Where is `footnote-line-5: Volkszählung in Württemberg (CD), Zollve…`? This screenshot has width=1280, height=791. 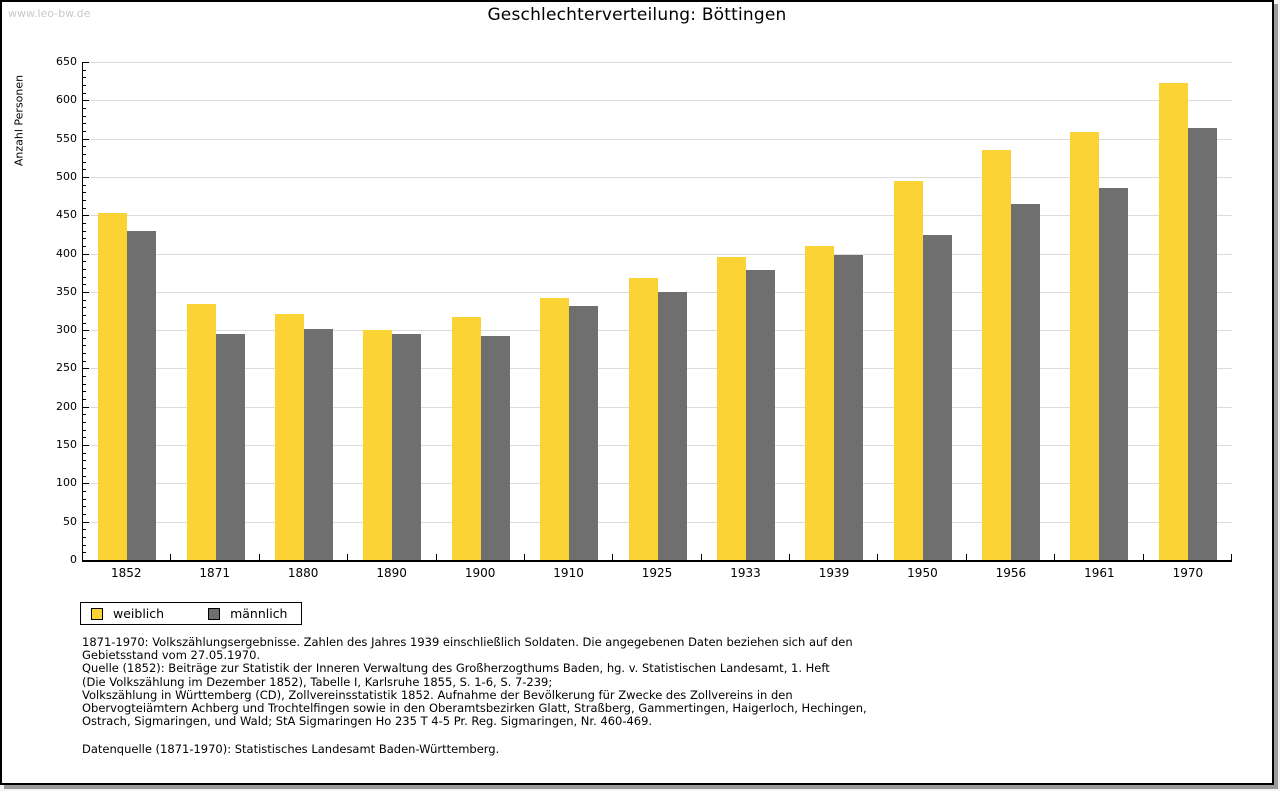 footnote-line-5: Volkszählung in Württemberg (CD), Zollve… is located at coordinates (437, 694).